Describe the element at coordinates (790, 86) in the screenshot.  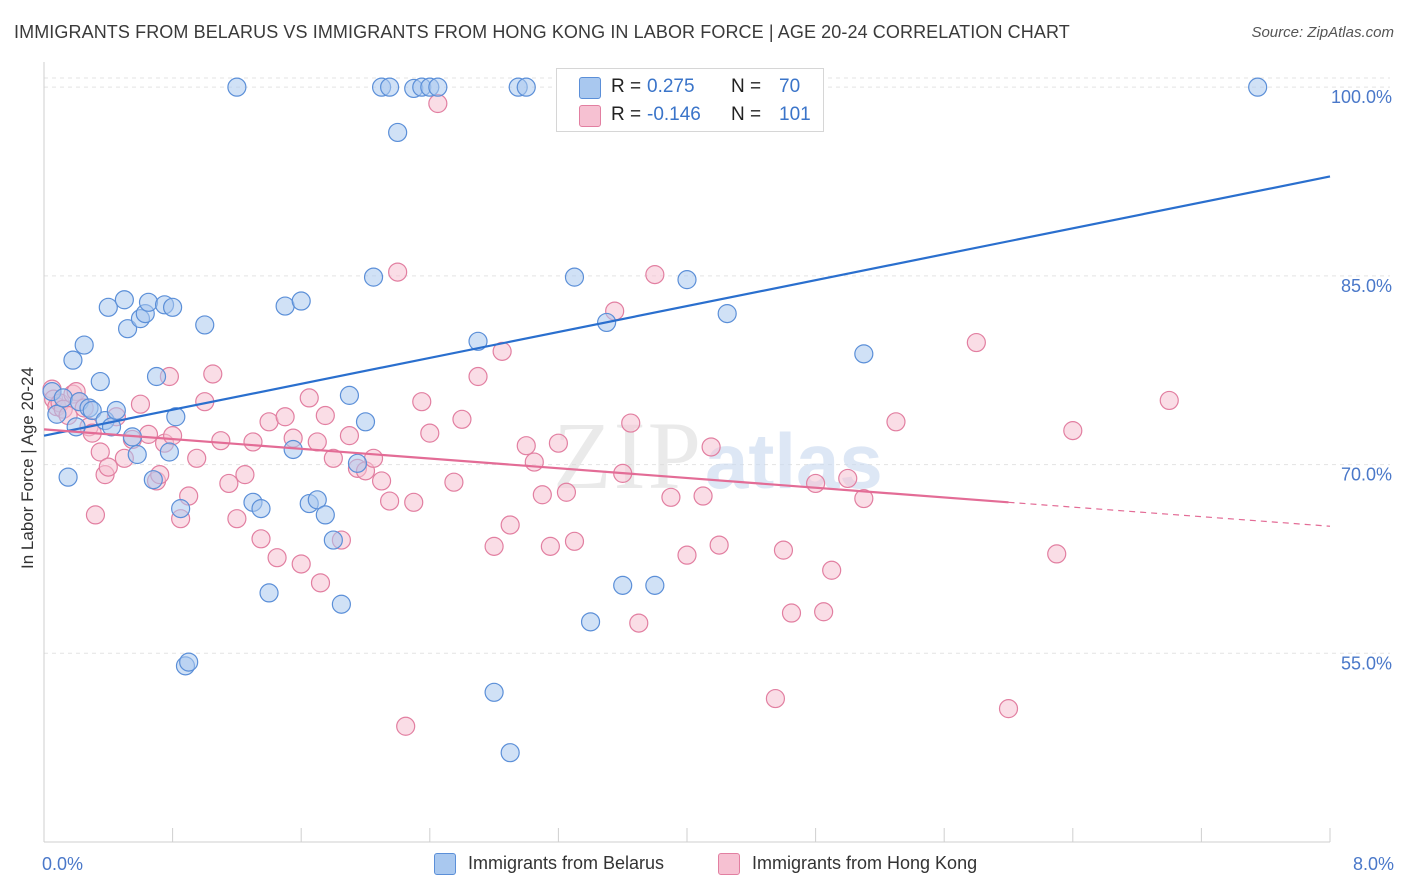
I see `legend-n-value: 70` at that location.